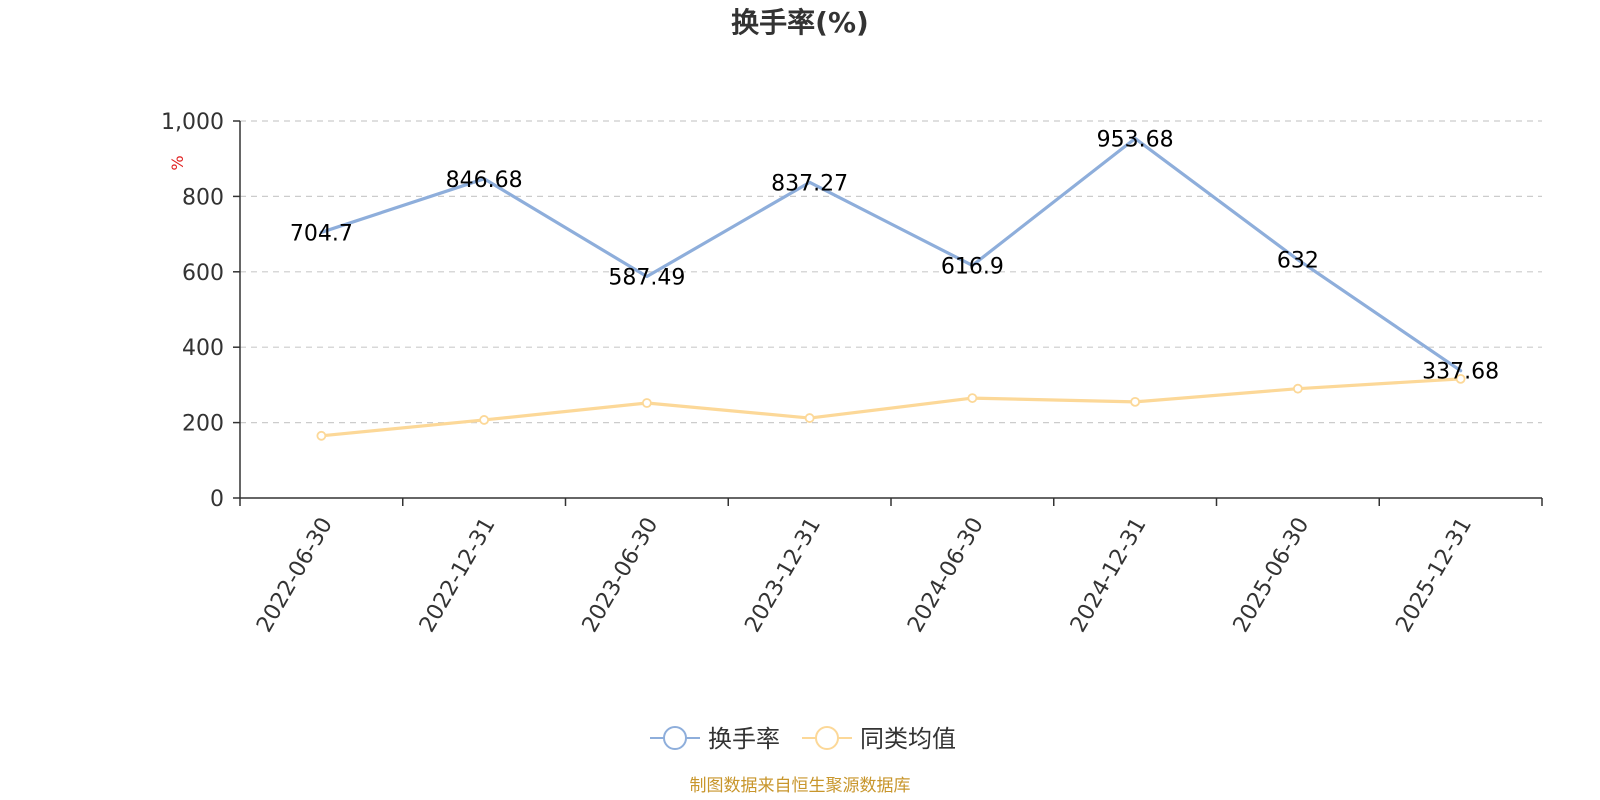 The width and height of the screenshot is (1600, 800). I want to click on data-label: 632, so click(1298, 261).